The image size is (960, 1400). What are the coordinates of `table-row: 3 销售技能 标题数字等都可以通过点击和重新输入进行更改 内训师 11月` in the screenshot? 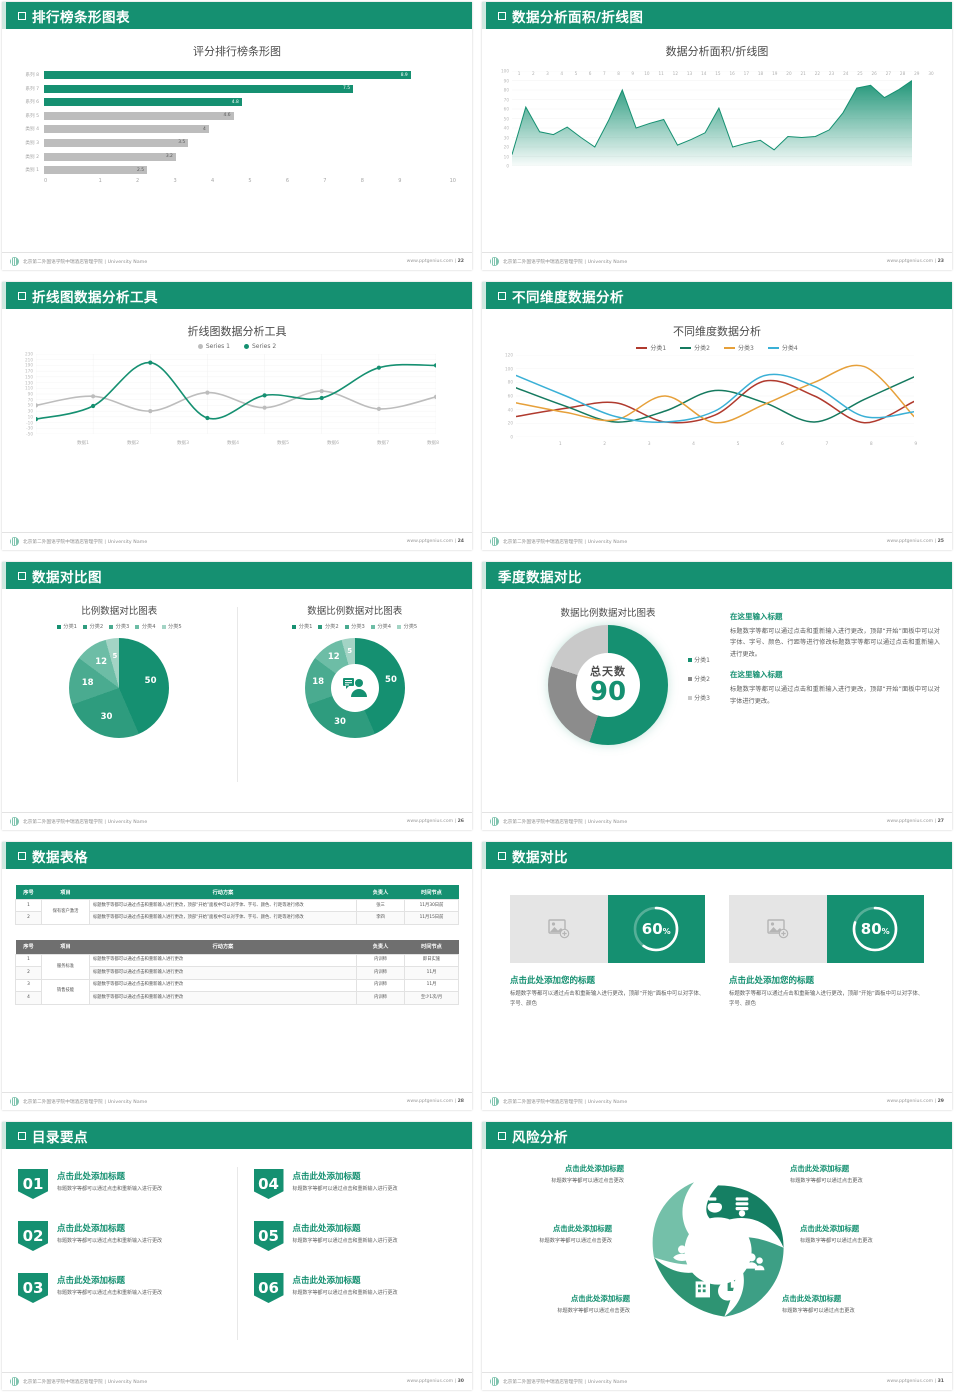 It's located at (237, 991).